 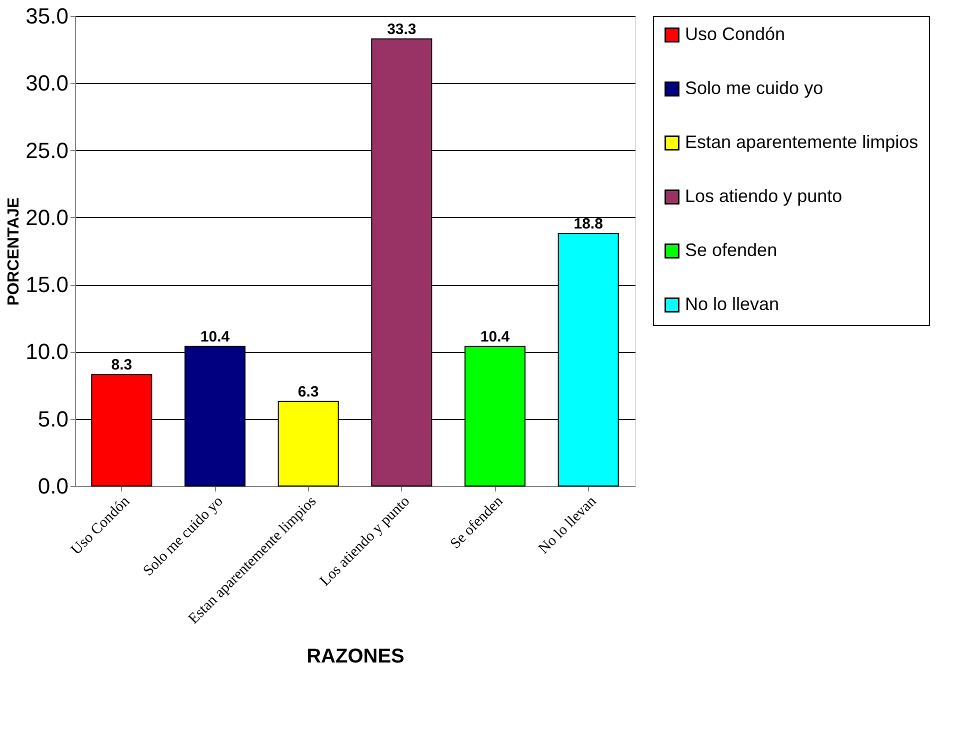 What do you see at coordinates (47, 16) in the screenshot?
I see `y-tick-label: 35.0` at bounding box center [47, 16].